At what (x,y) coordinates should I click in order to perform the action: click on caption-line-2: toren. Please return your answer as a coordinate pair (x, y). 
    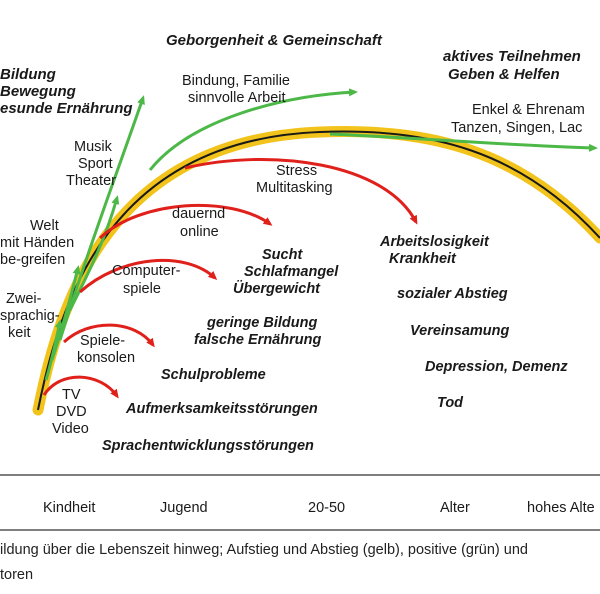
    Looking at the image, I should click on (17, 575).